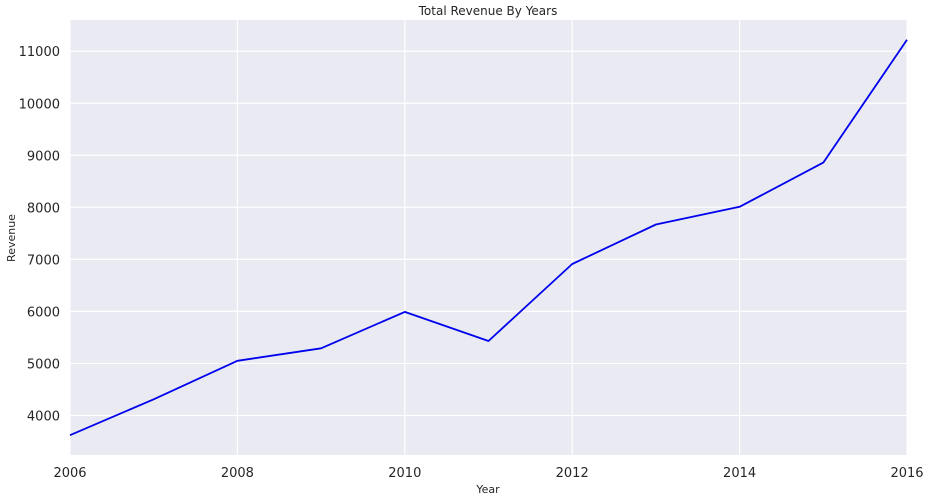 The width and height of the screenshot is (928, 502). I want to click on chart-title: Total Revenue By Years, so click(488, 11).